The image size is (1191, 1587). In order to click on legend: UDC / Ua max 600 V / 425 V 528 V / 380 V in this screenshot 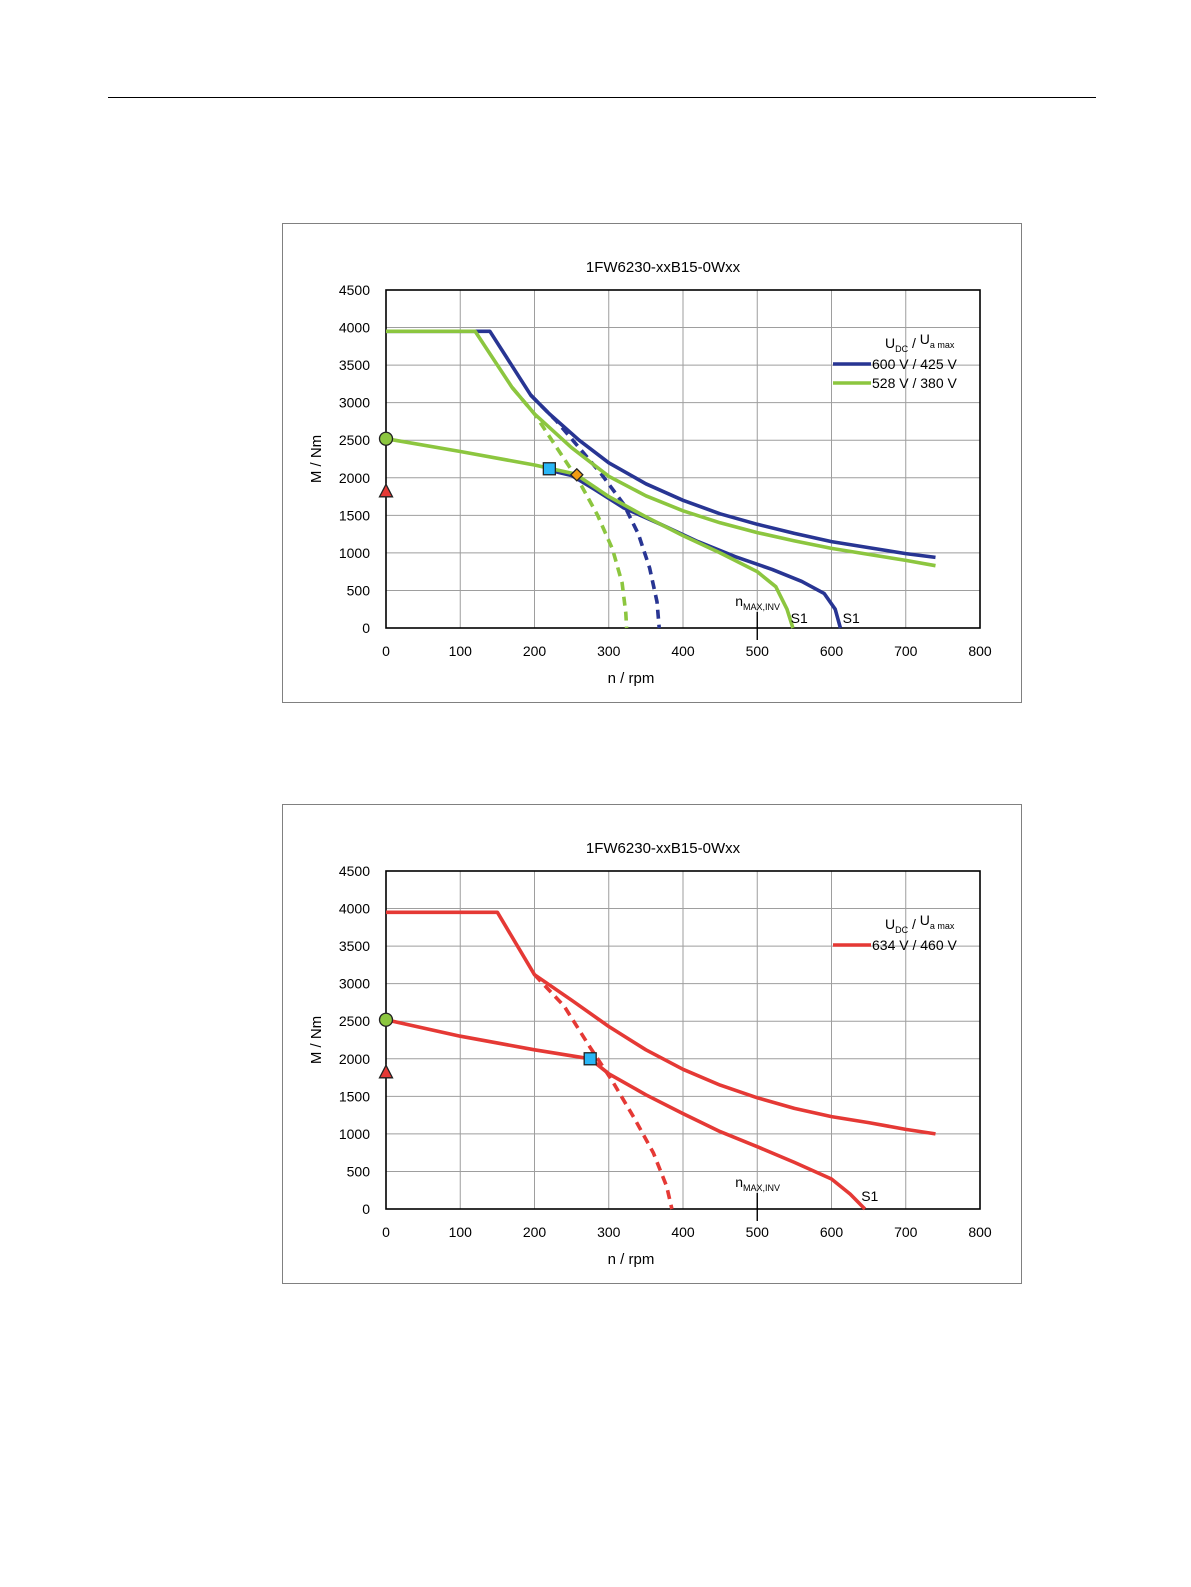, I will do `click(895, 361)`.